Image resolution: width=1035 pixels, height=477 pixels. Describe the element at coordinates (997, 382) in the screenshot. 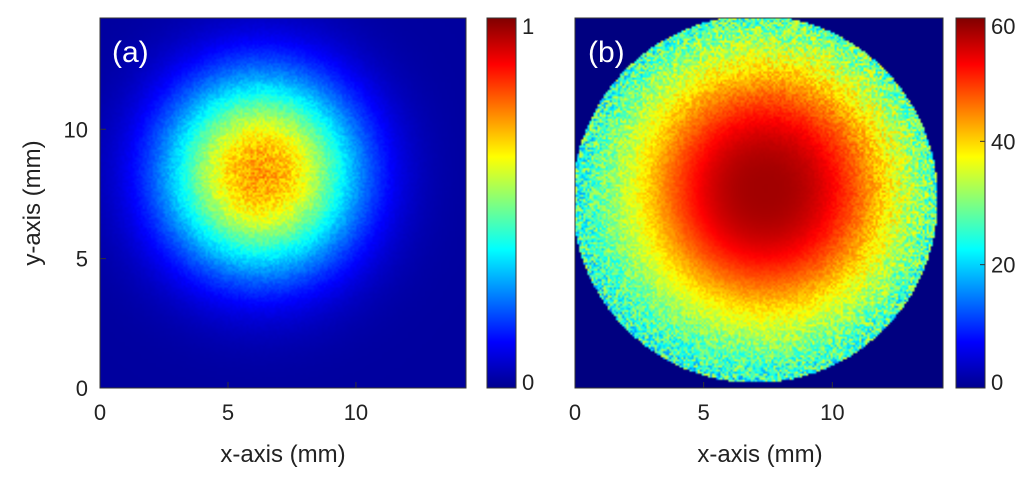

I see `colorbar-tick-label-b-0: 0` at that location.